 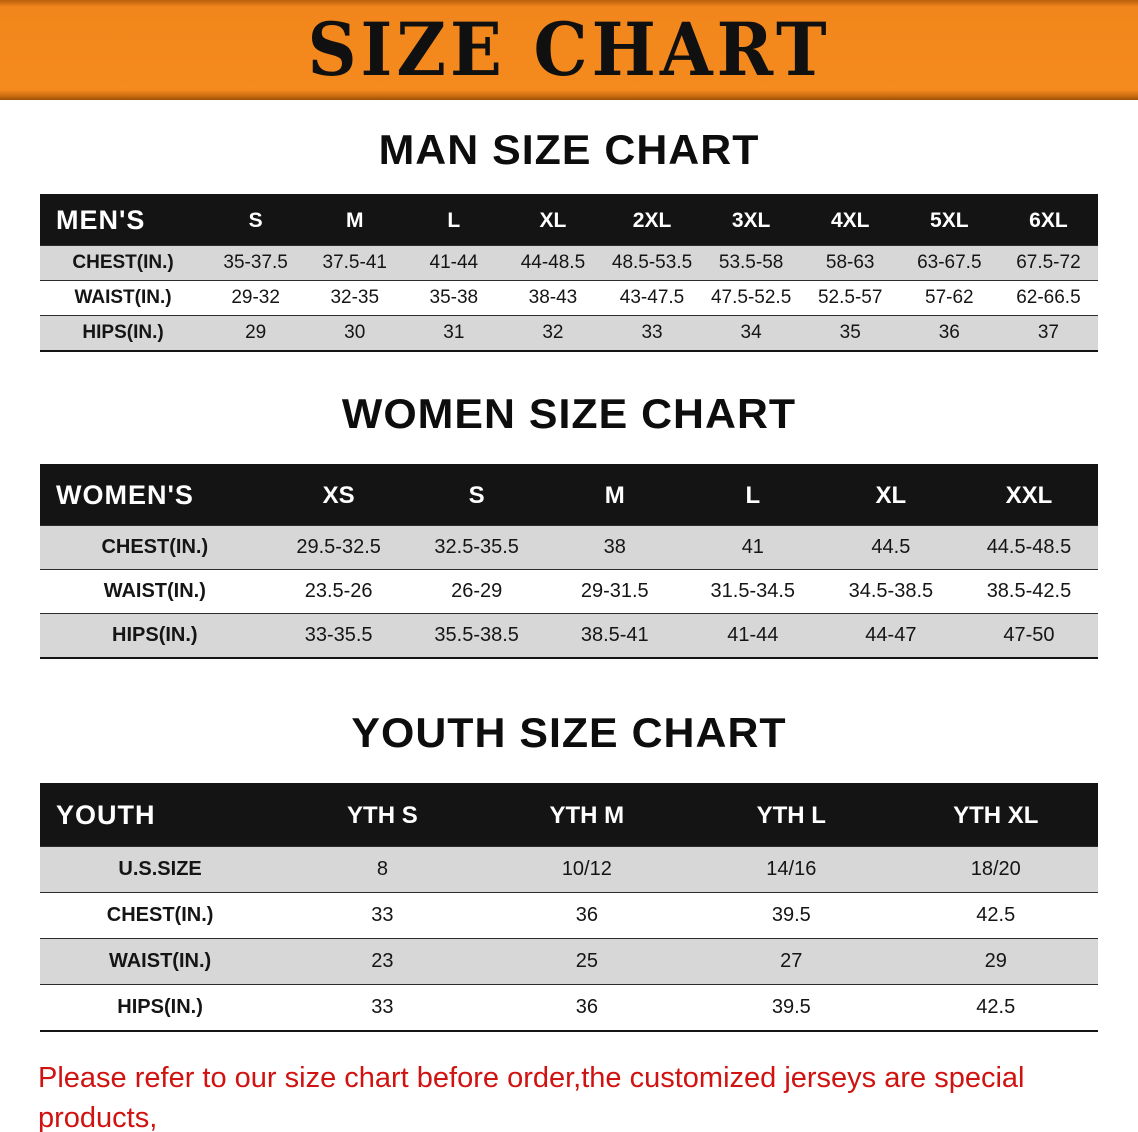 What do you see at coordinates (1028, 591) in the screenshot?
I see `size-value-cell: 38.5-42.5` at bounding box center [1028, 591].